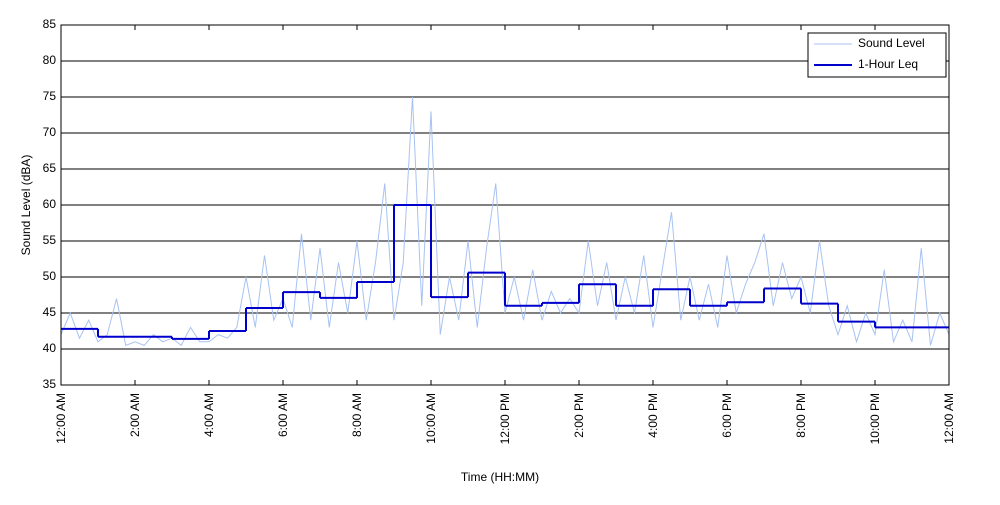 This screenshot has width=1000, height=505. Describe the element at coordinates (50, 60) in the screenshot. I see `y-tick-label: 80` at that location.